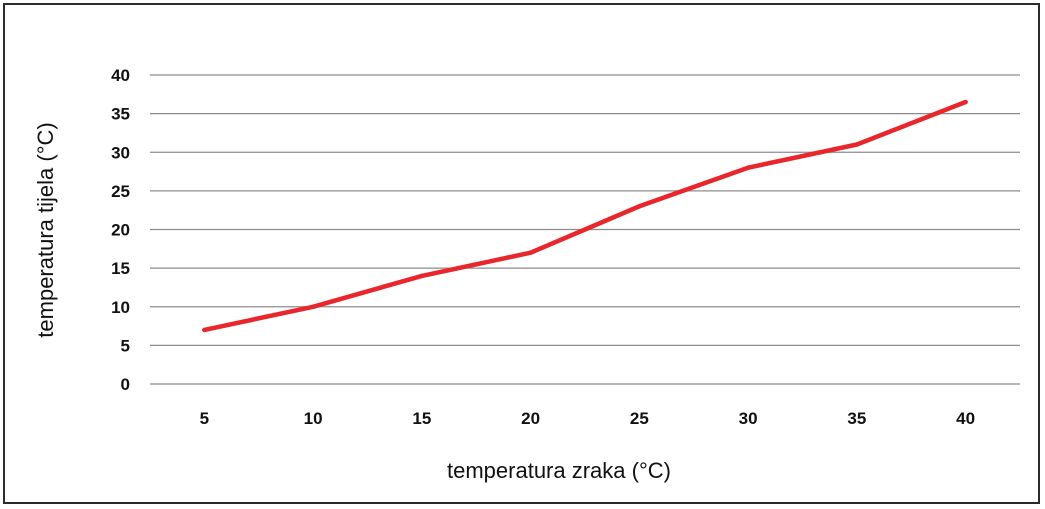 Image resolution: width=1045 pixels, height=509 pixels. What do you see at coordinates (204, 418) in the screenshot?
I see `x-tick-label: 5` at bounding box center [204, 418].